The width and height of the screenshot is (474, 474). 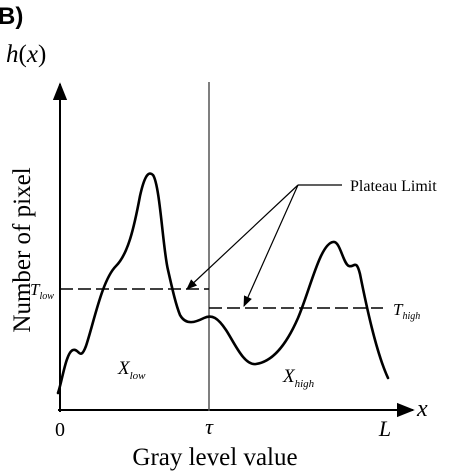 What do you see at coordinates (393, 186) in the screenshot?
I see `plateau-limit-label: Plateau Limit` at bounding box center [393, 186].